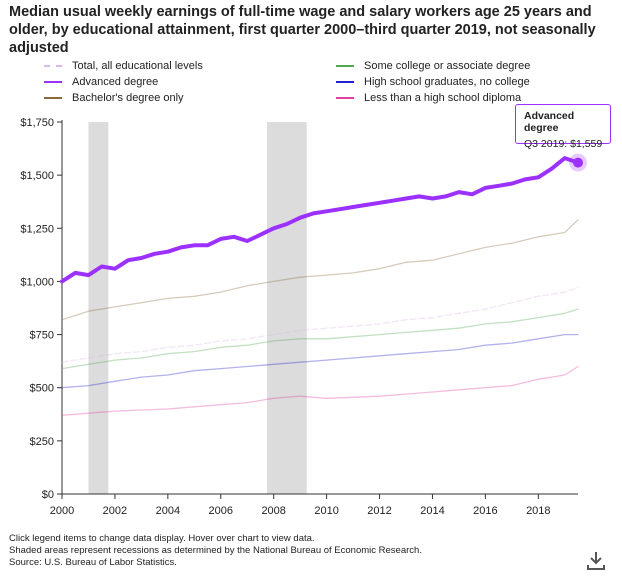 The height and width of the screenshot is (581, 622). I want to click on x-tick-label-0: 2000, so click(62, 511).